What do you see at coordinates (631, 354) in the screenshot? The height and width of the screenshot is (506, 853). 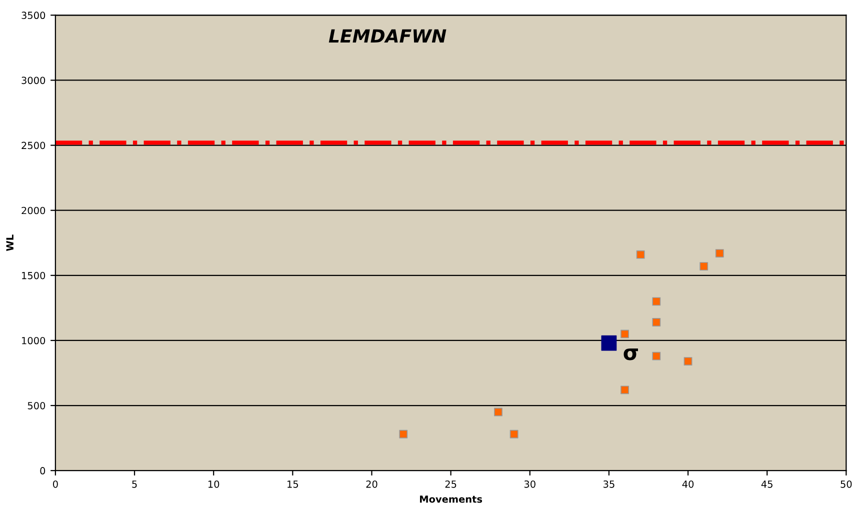 I see `annotation: σ` at bounding box center [631, 354].